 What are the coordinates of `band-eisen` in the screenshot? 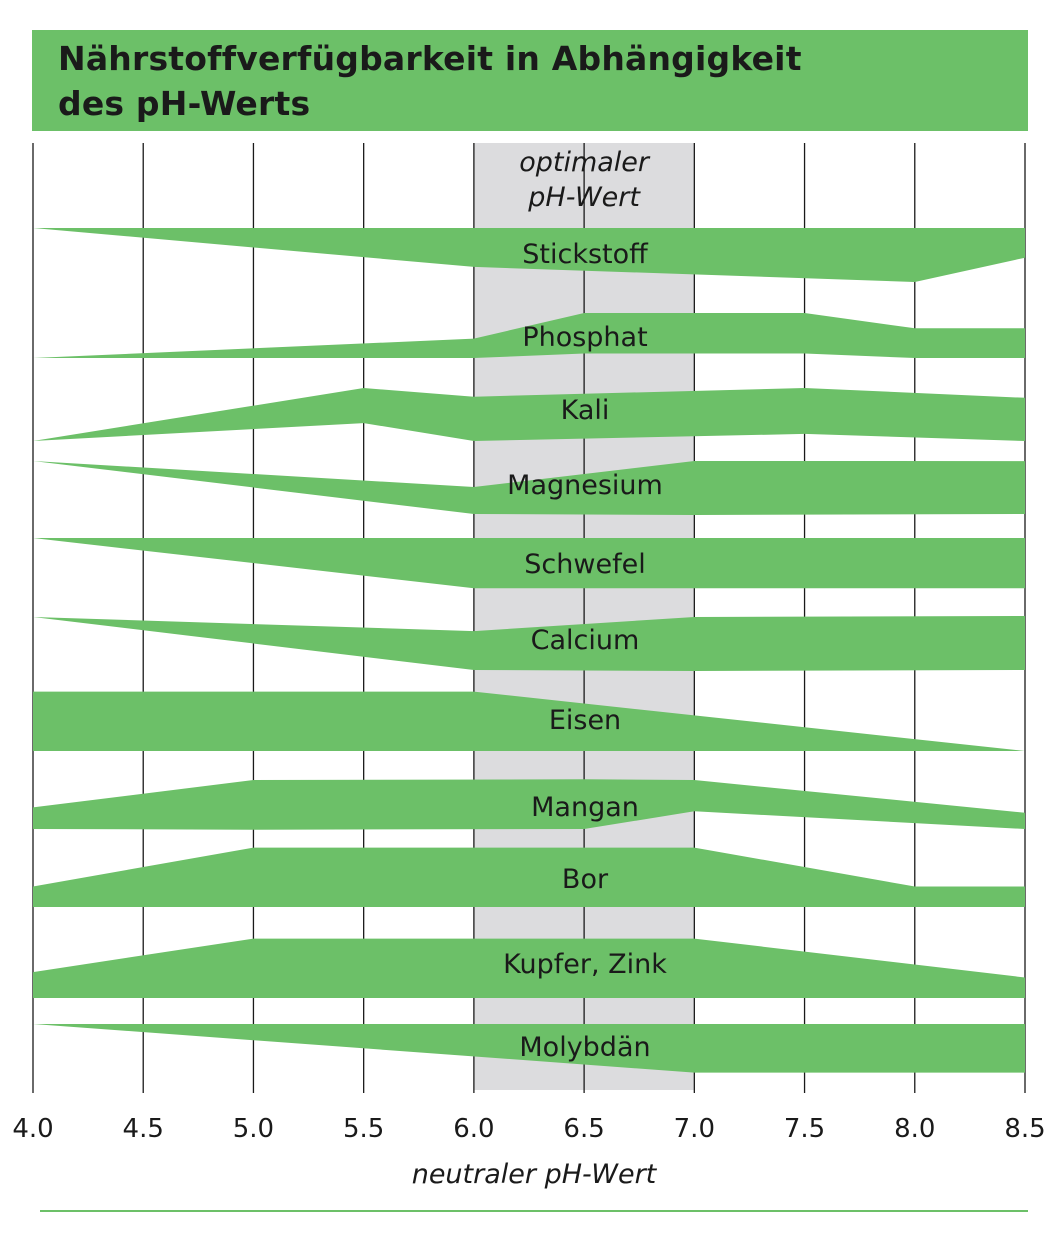 It's located at (529, 721).